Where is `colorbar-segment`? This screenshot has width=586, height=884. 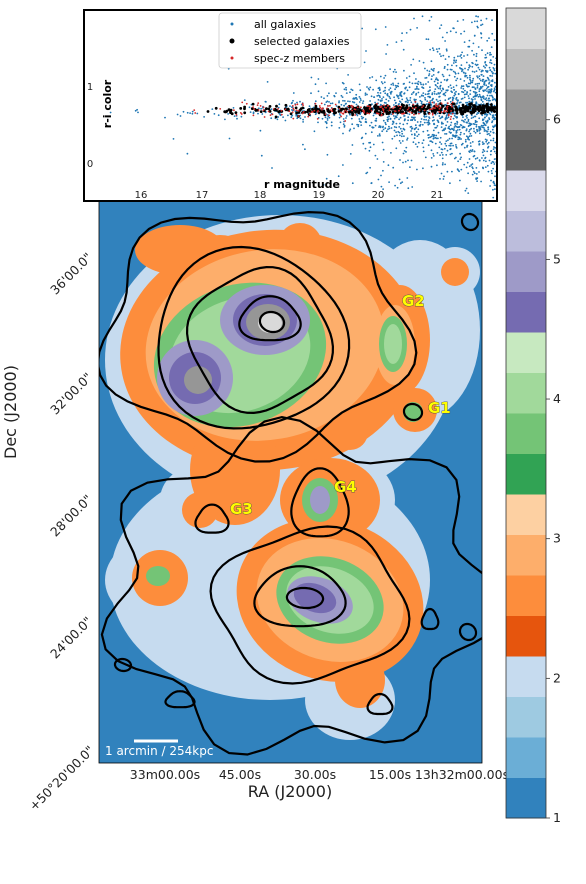
colorbar-segment is located at coordinates (526, 190).